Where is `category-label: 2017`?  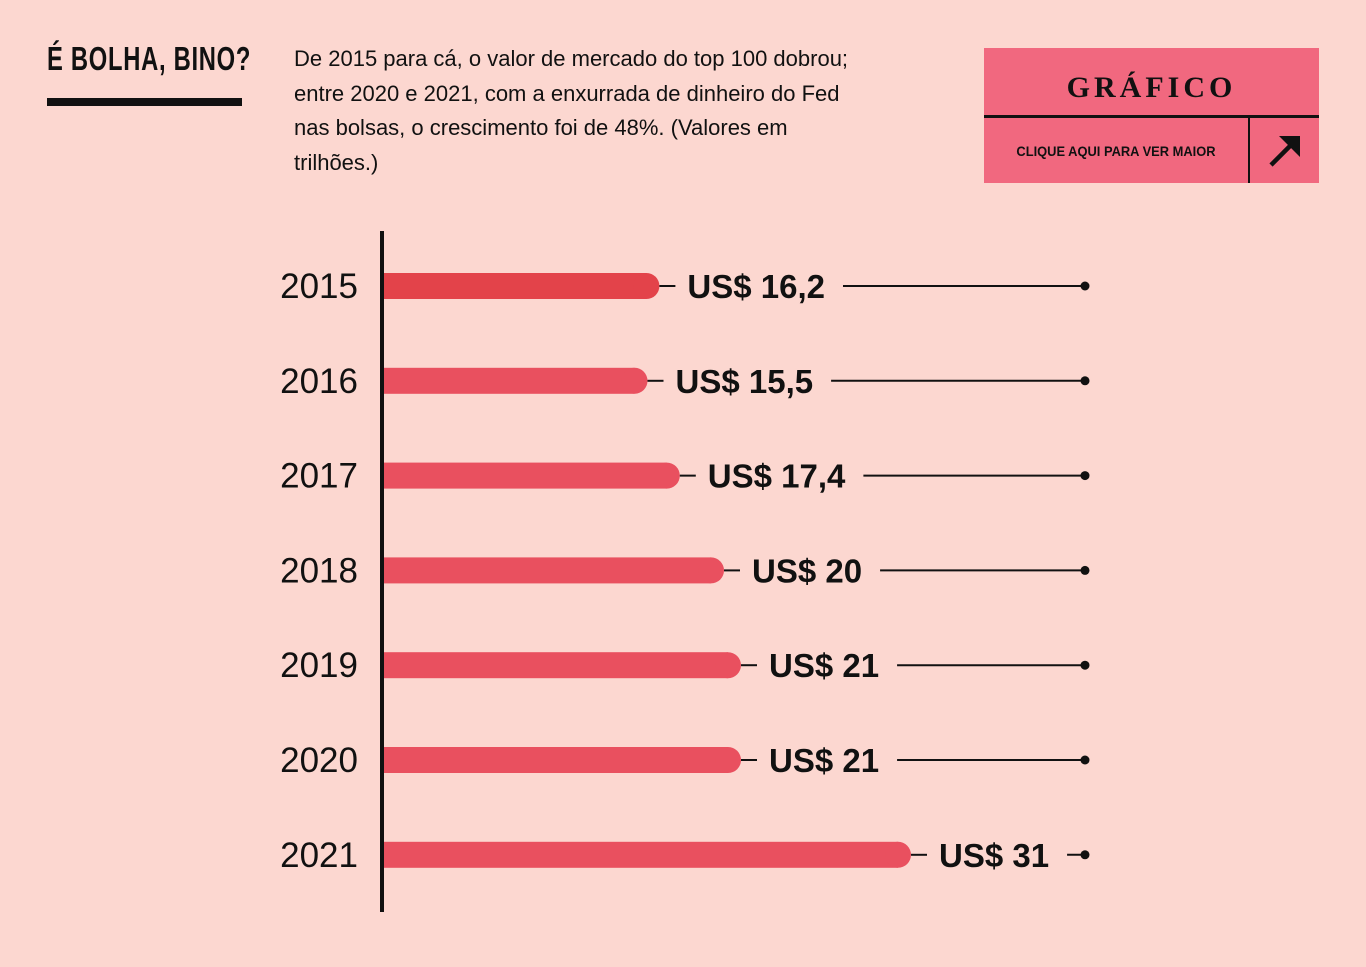
category-label: 2017 is located at coordinates (319, 476).